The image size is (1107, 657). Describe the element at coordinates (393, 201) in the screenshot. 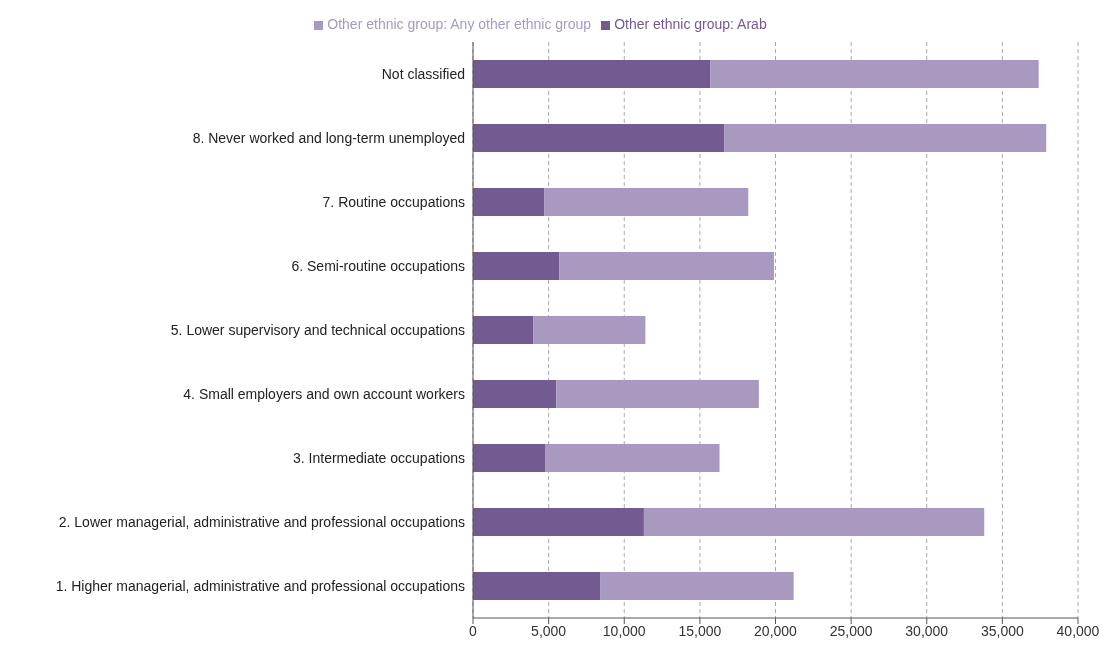

I see `y-tick-label: 7. Routine occupations` at that location.